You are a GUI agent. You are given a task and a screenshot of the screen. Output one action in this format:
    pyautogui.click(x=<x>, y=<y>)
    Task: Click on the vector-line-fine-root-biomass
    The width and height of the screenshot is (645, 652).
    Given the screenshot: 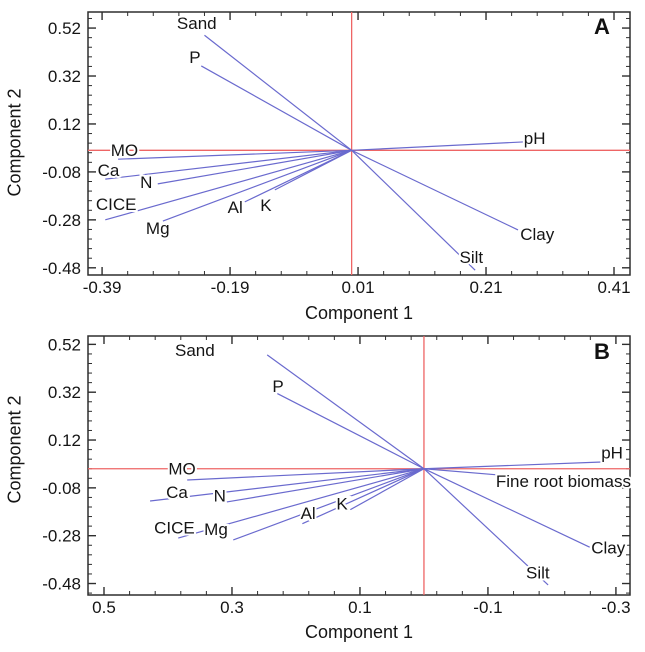 What is the action you would take?
    pyautogui.click(x=461, y=472)
    